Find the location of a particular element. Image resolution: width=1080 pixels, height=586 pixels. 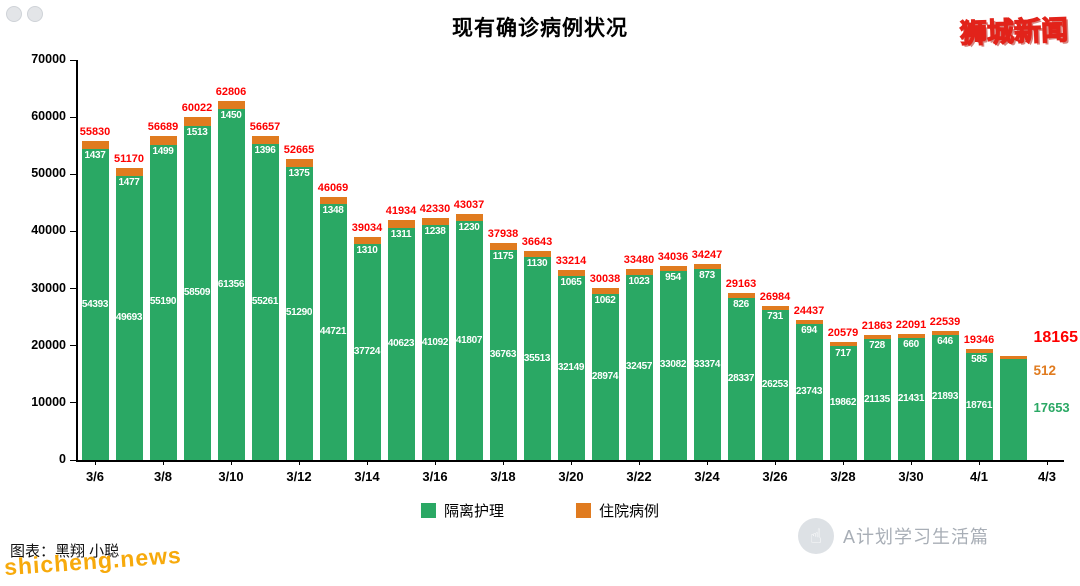

x-axis-label: 3/16 is located at coordinates (435, 476).